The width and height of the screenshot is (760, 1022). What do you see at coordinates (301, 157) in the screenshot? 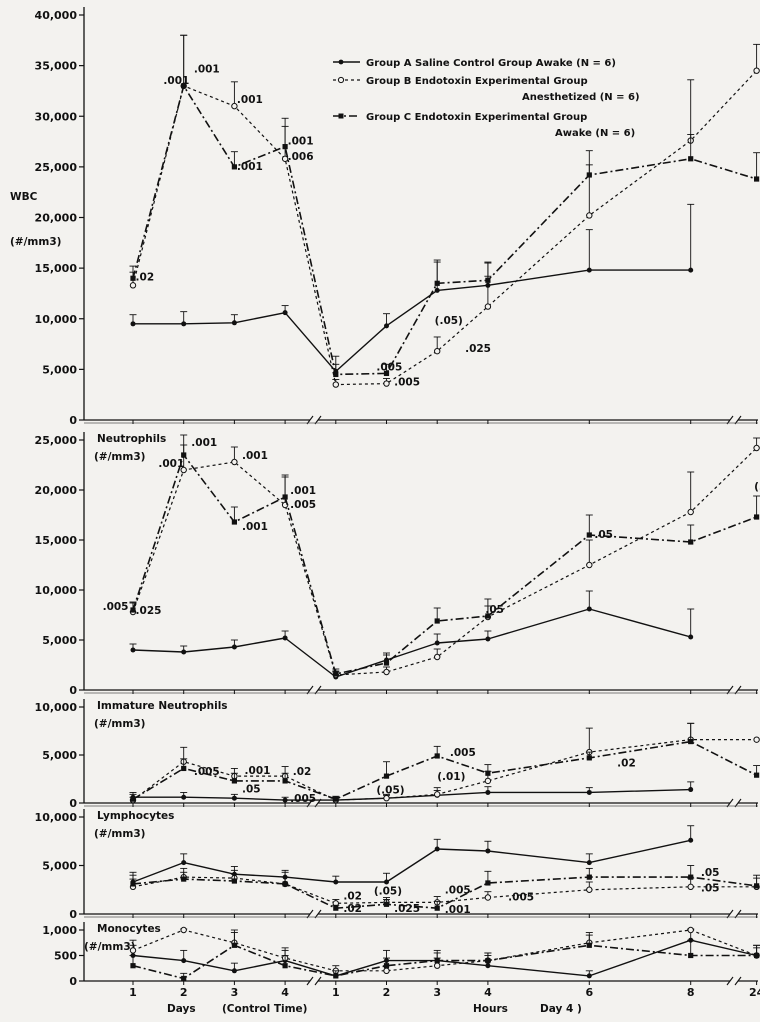
I see `significance-label: .006` at bounding box center [301, 157].